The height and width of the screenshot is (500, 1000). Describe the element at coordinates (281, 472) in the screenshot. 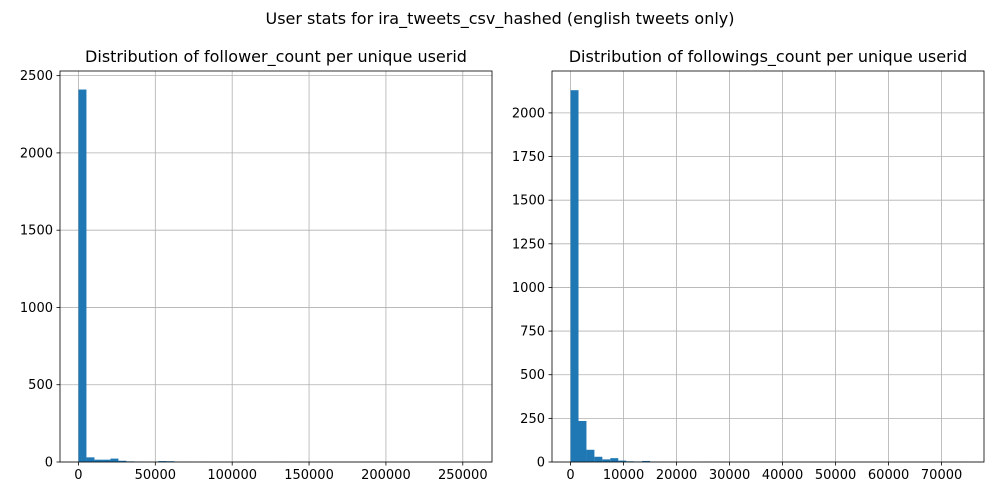

I see `follower-count-x-axis: 0 50000 100000 150000 200000 250000` at that location.